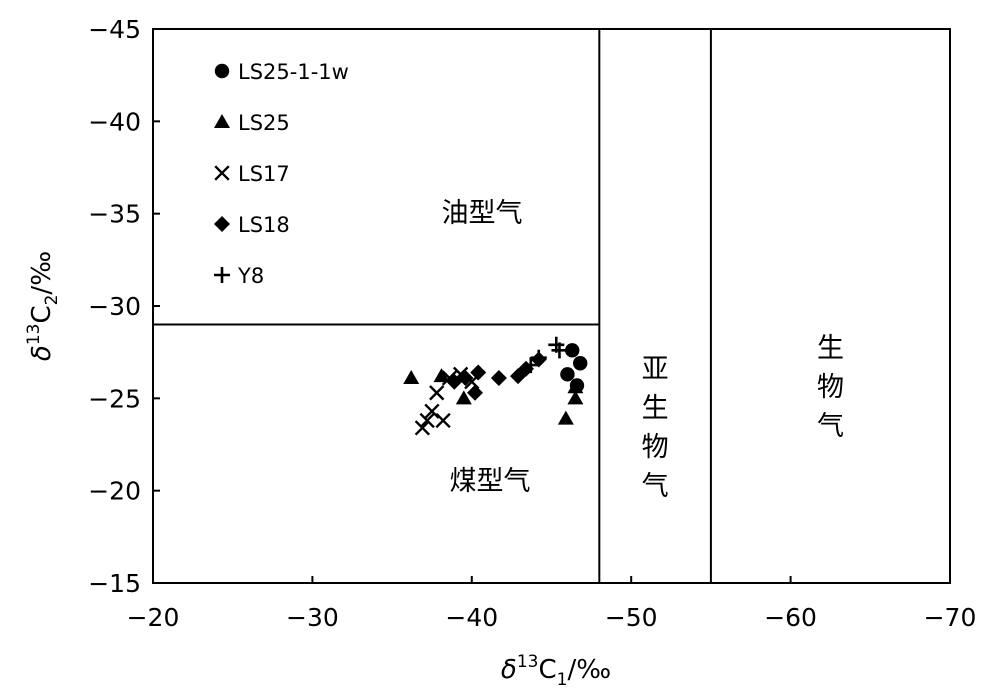 The height and width of the screenshot is (692, 1000). What do you see at coordinates (114, 306) in the screenshot?
I see `y-tick-label: −30` at bounding box center [114, 306].